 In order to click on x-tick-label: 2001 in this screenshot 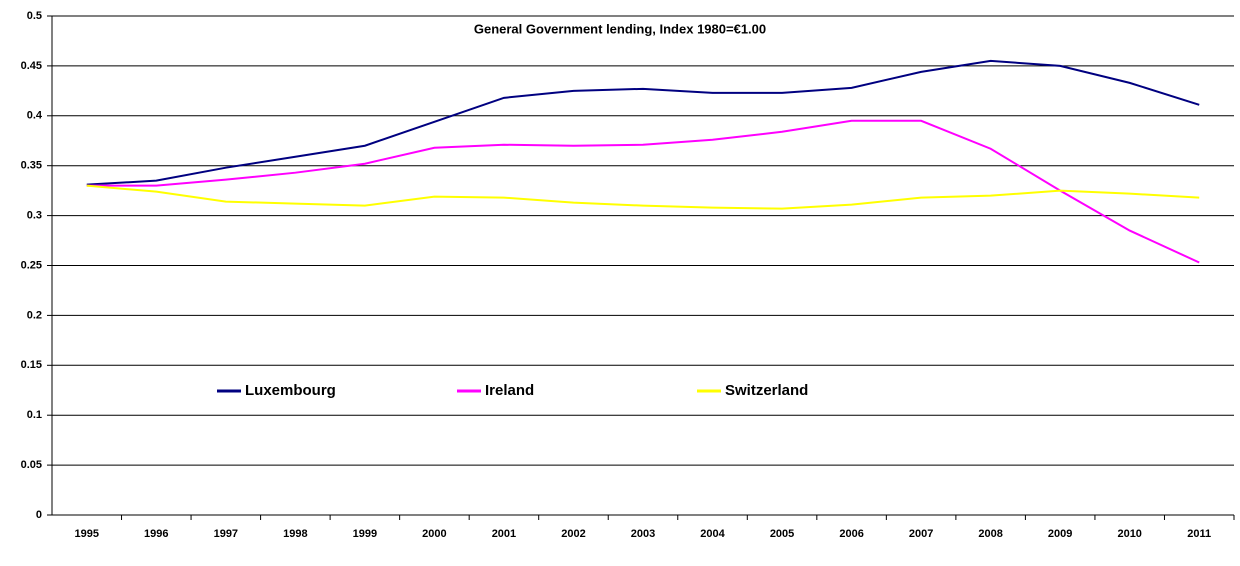, I will do `click(504, 534)`.